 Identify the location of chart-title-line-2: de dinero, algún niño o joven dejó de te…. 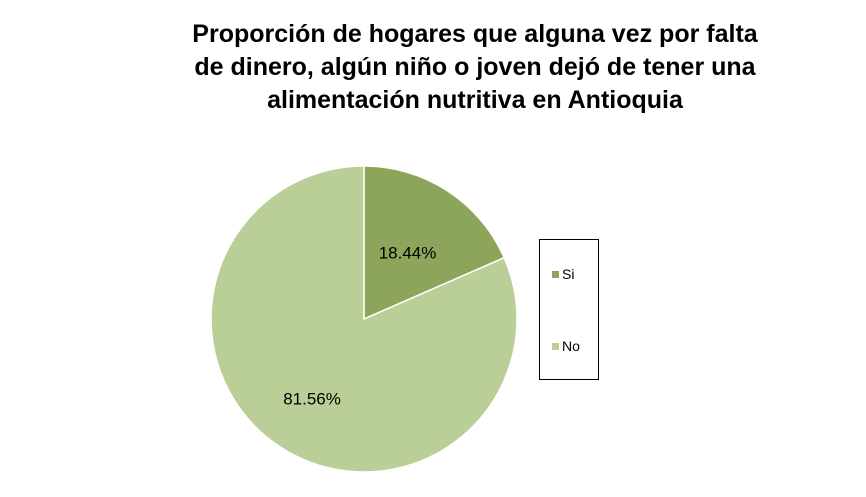
(475, 67).